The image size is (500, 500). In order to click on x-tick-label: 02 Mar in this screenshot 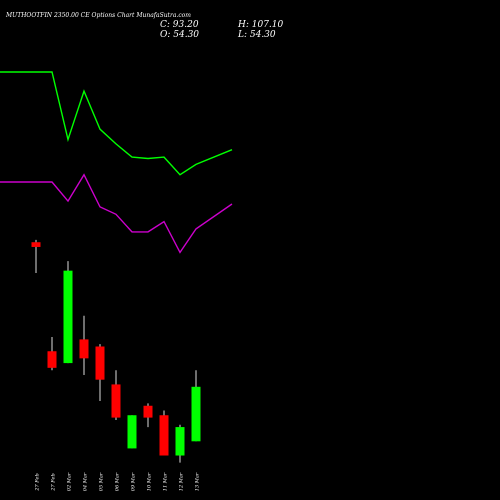, I will do `click(70, 481)`.